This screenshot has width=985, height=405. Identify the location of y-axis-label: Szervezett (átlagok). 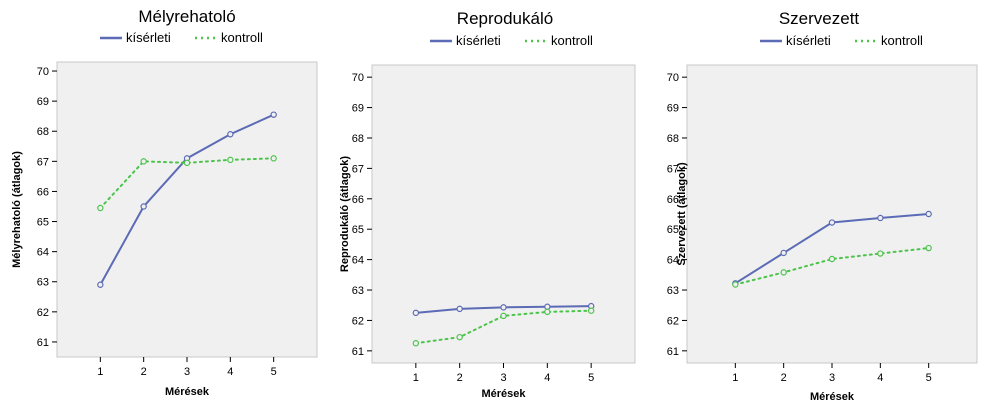
(682, 214).